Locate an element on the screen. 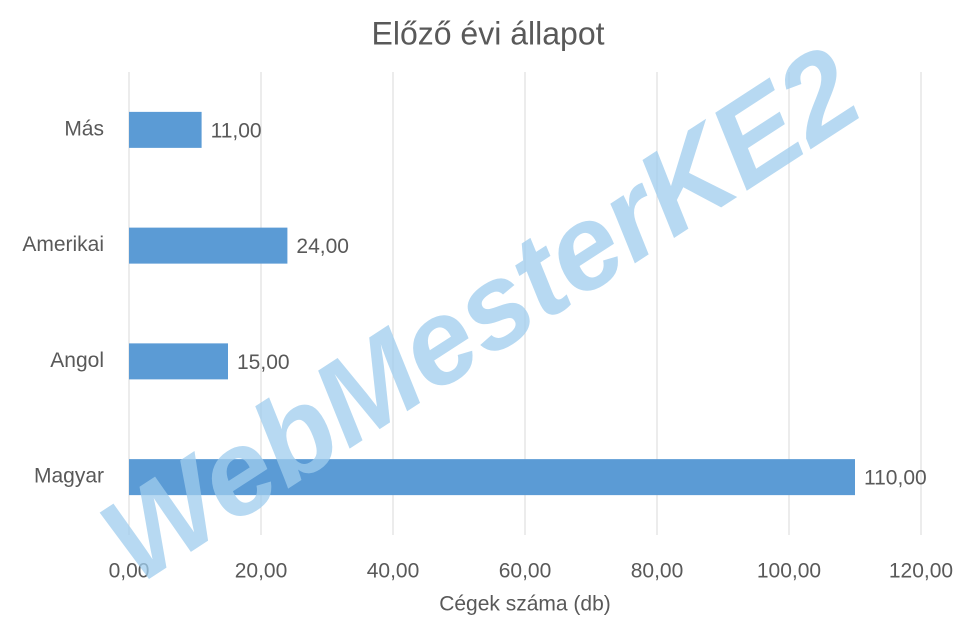 This screenshot has height=637, width=975. value-label: 24,00 is located at coordinates (322, 246).